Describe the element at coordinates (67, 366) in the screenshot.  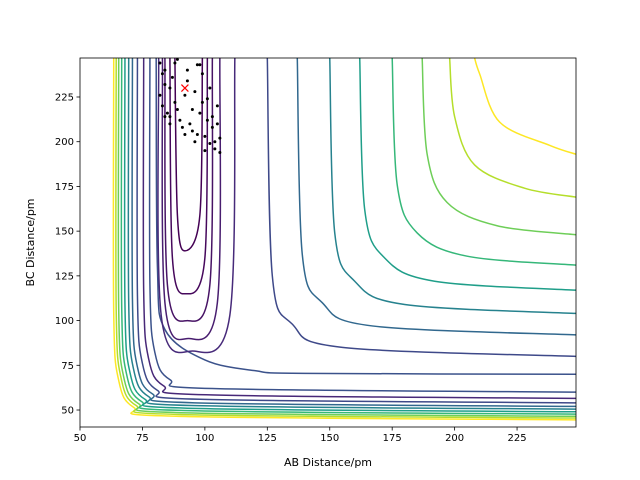
I see `y-tick-label: 75` at that location.